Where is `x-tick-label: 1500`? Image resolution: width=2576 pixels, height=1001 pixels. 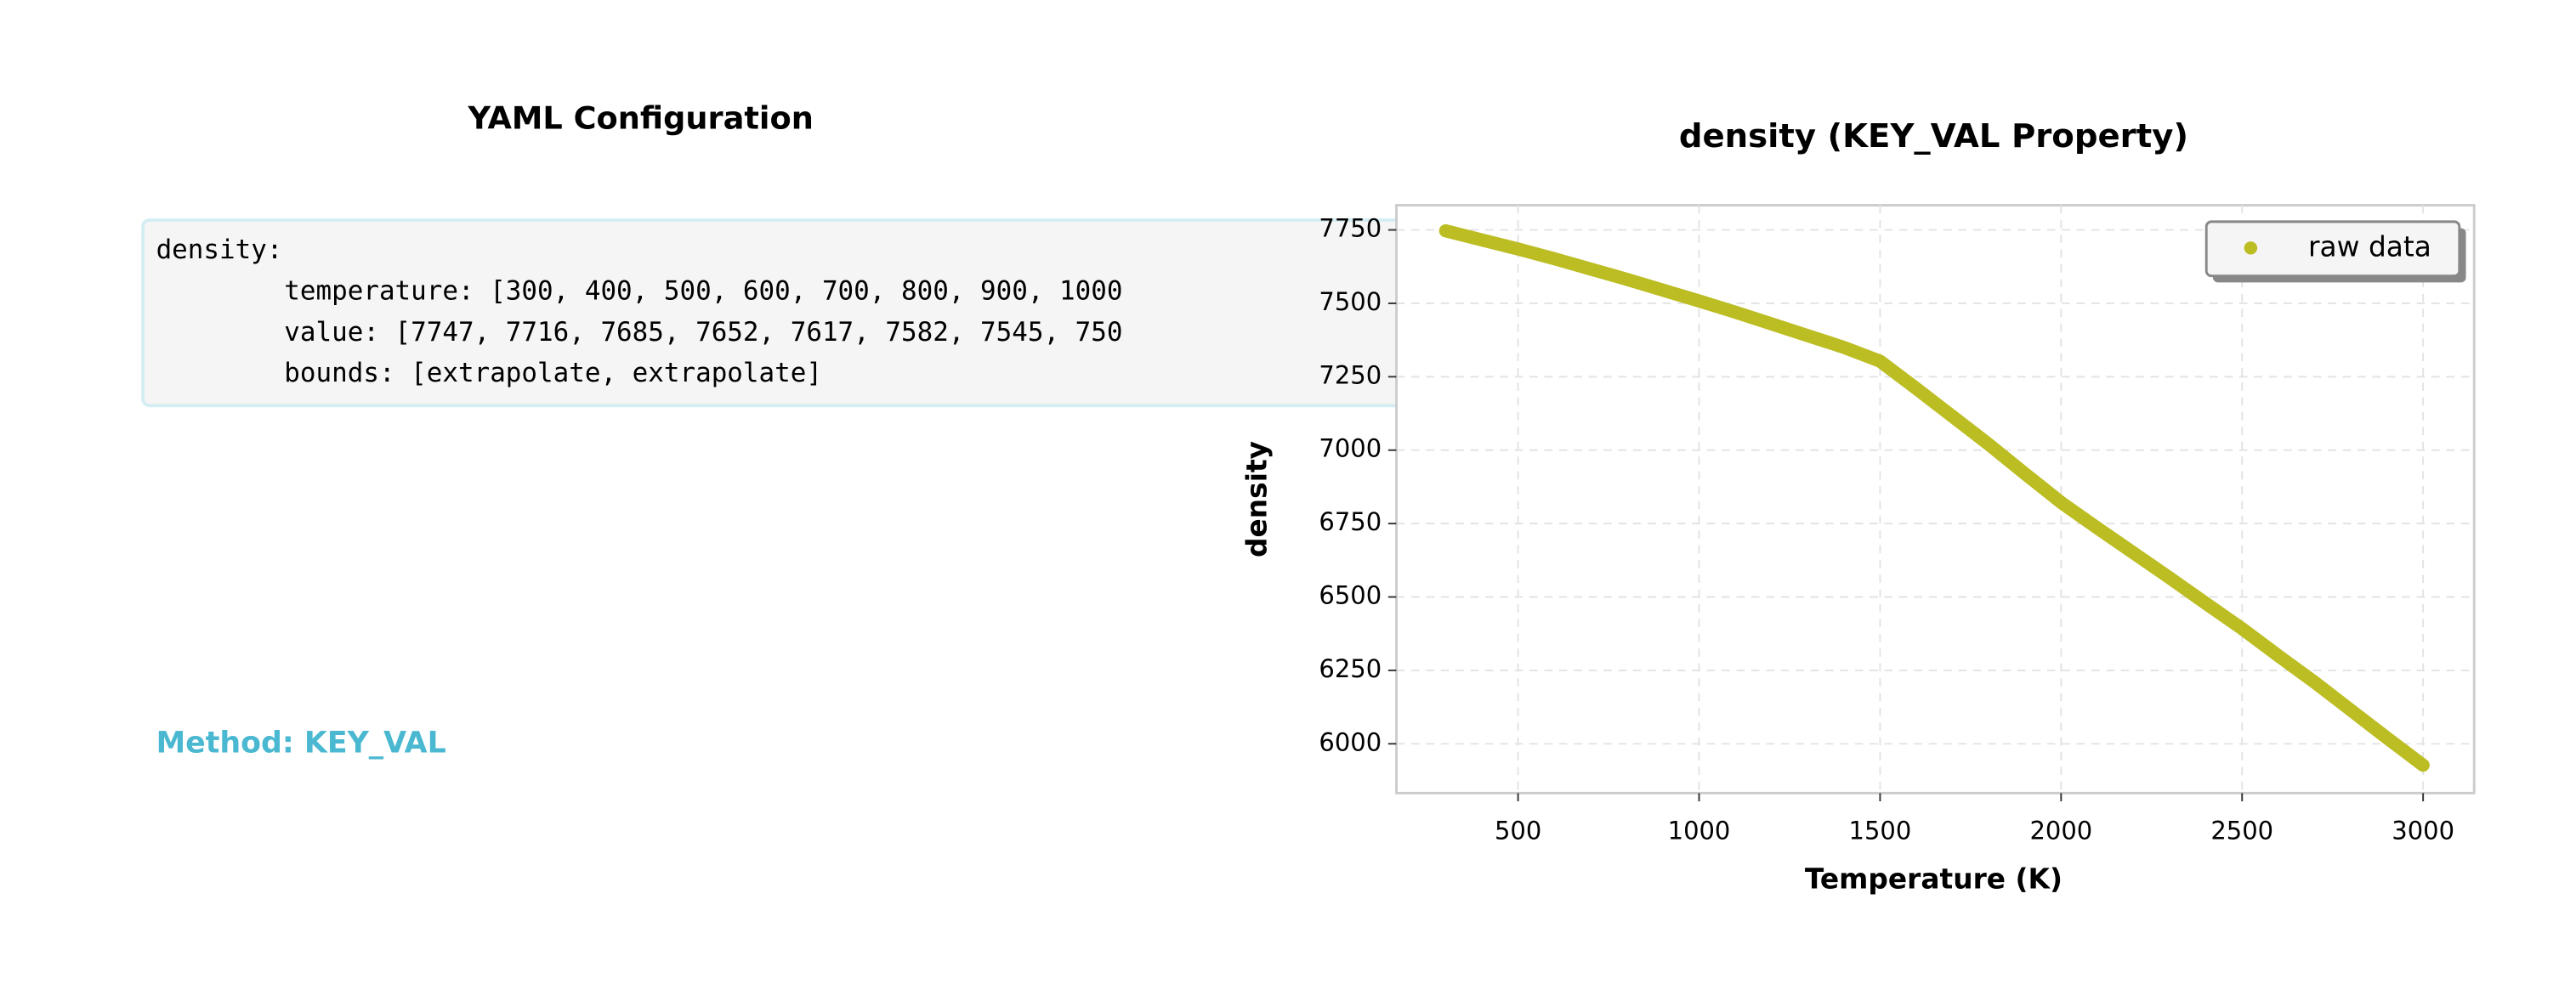 x-tick-label: 1500 is located at coordinates (1881, 831).